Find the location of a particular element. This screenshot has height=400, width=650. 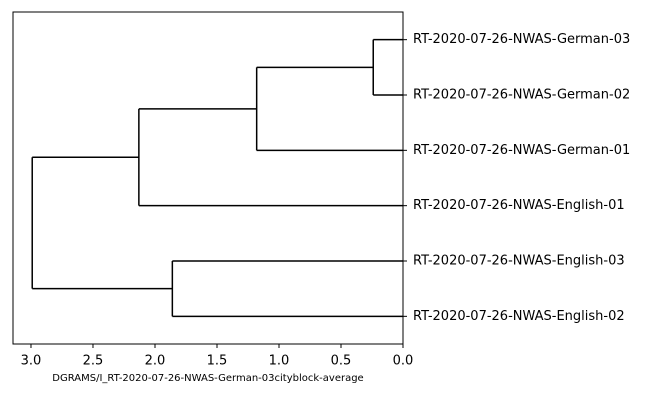

x-tick-label: 3.0 is located at coordinates (31, 361).